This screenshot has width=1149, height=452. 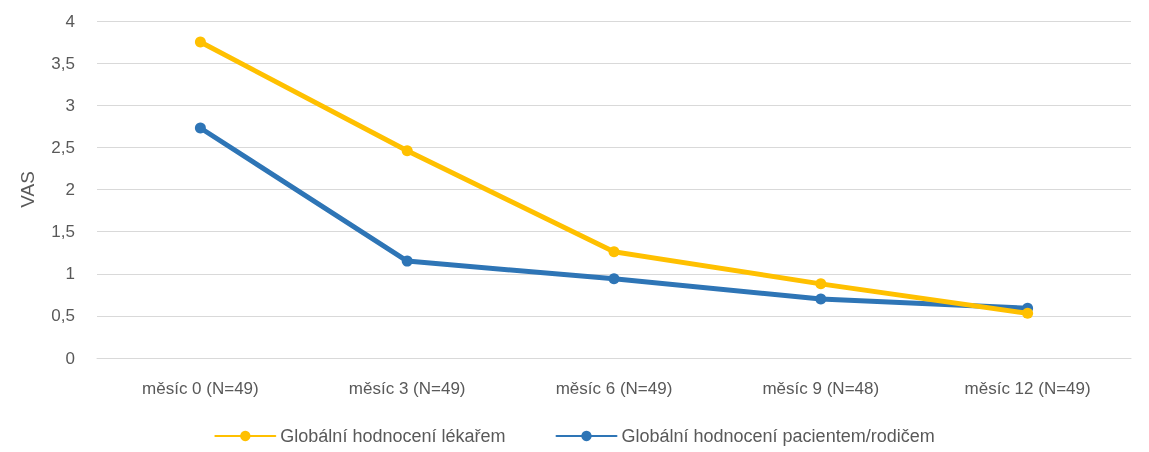 What do you see at coordinates (70, 274) in the screenshot?
I see `y-tick-label: 1` at bounding box center [70, 274].